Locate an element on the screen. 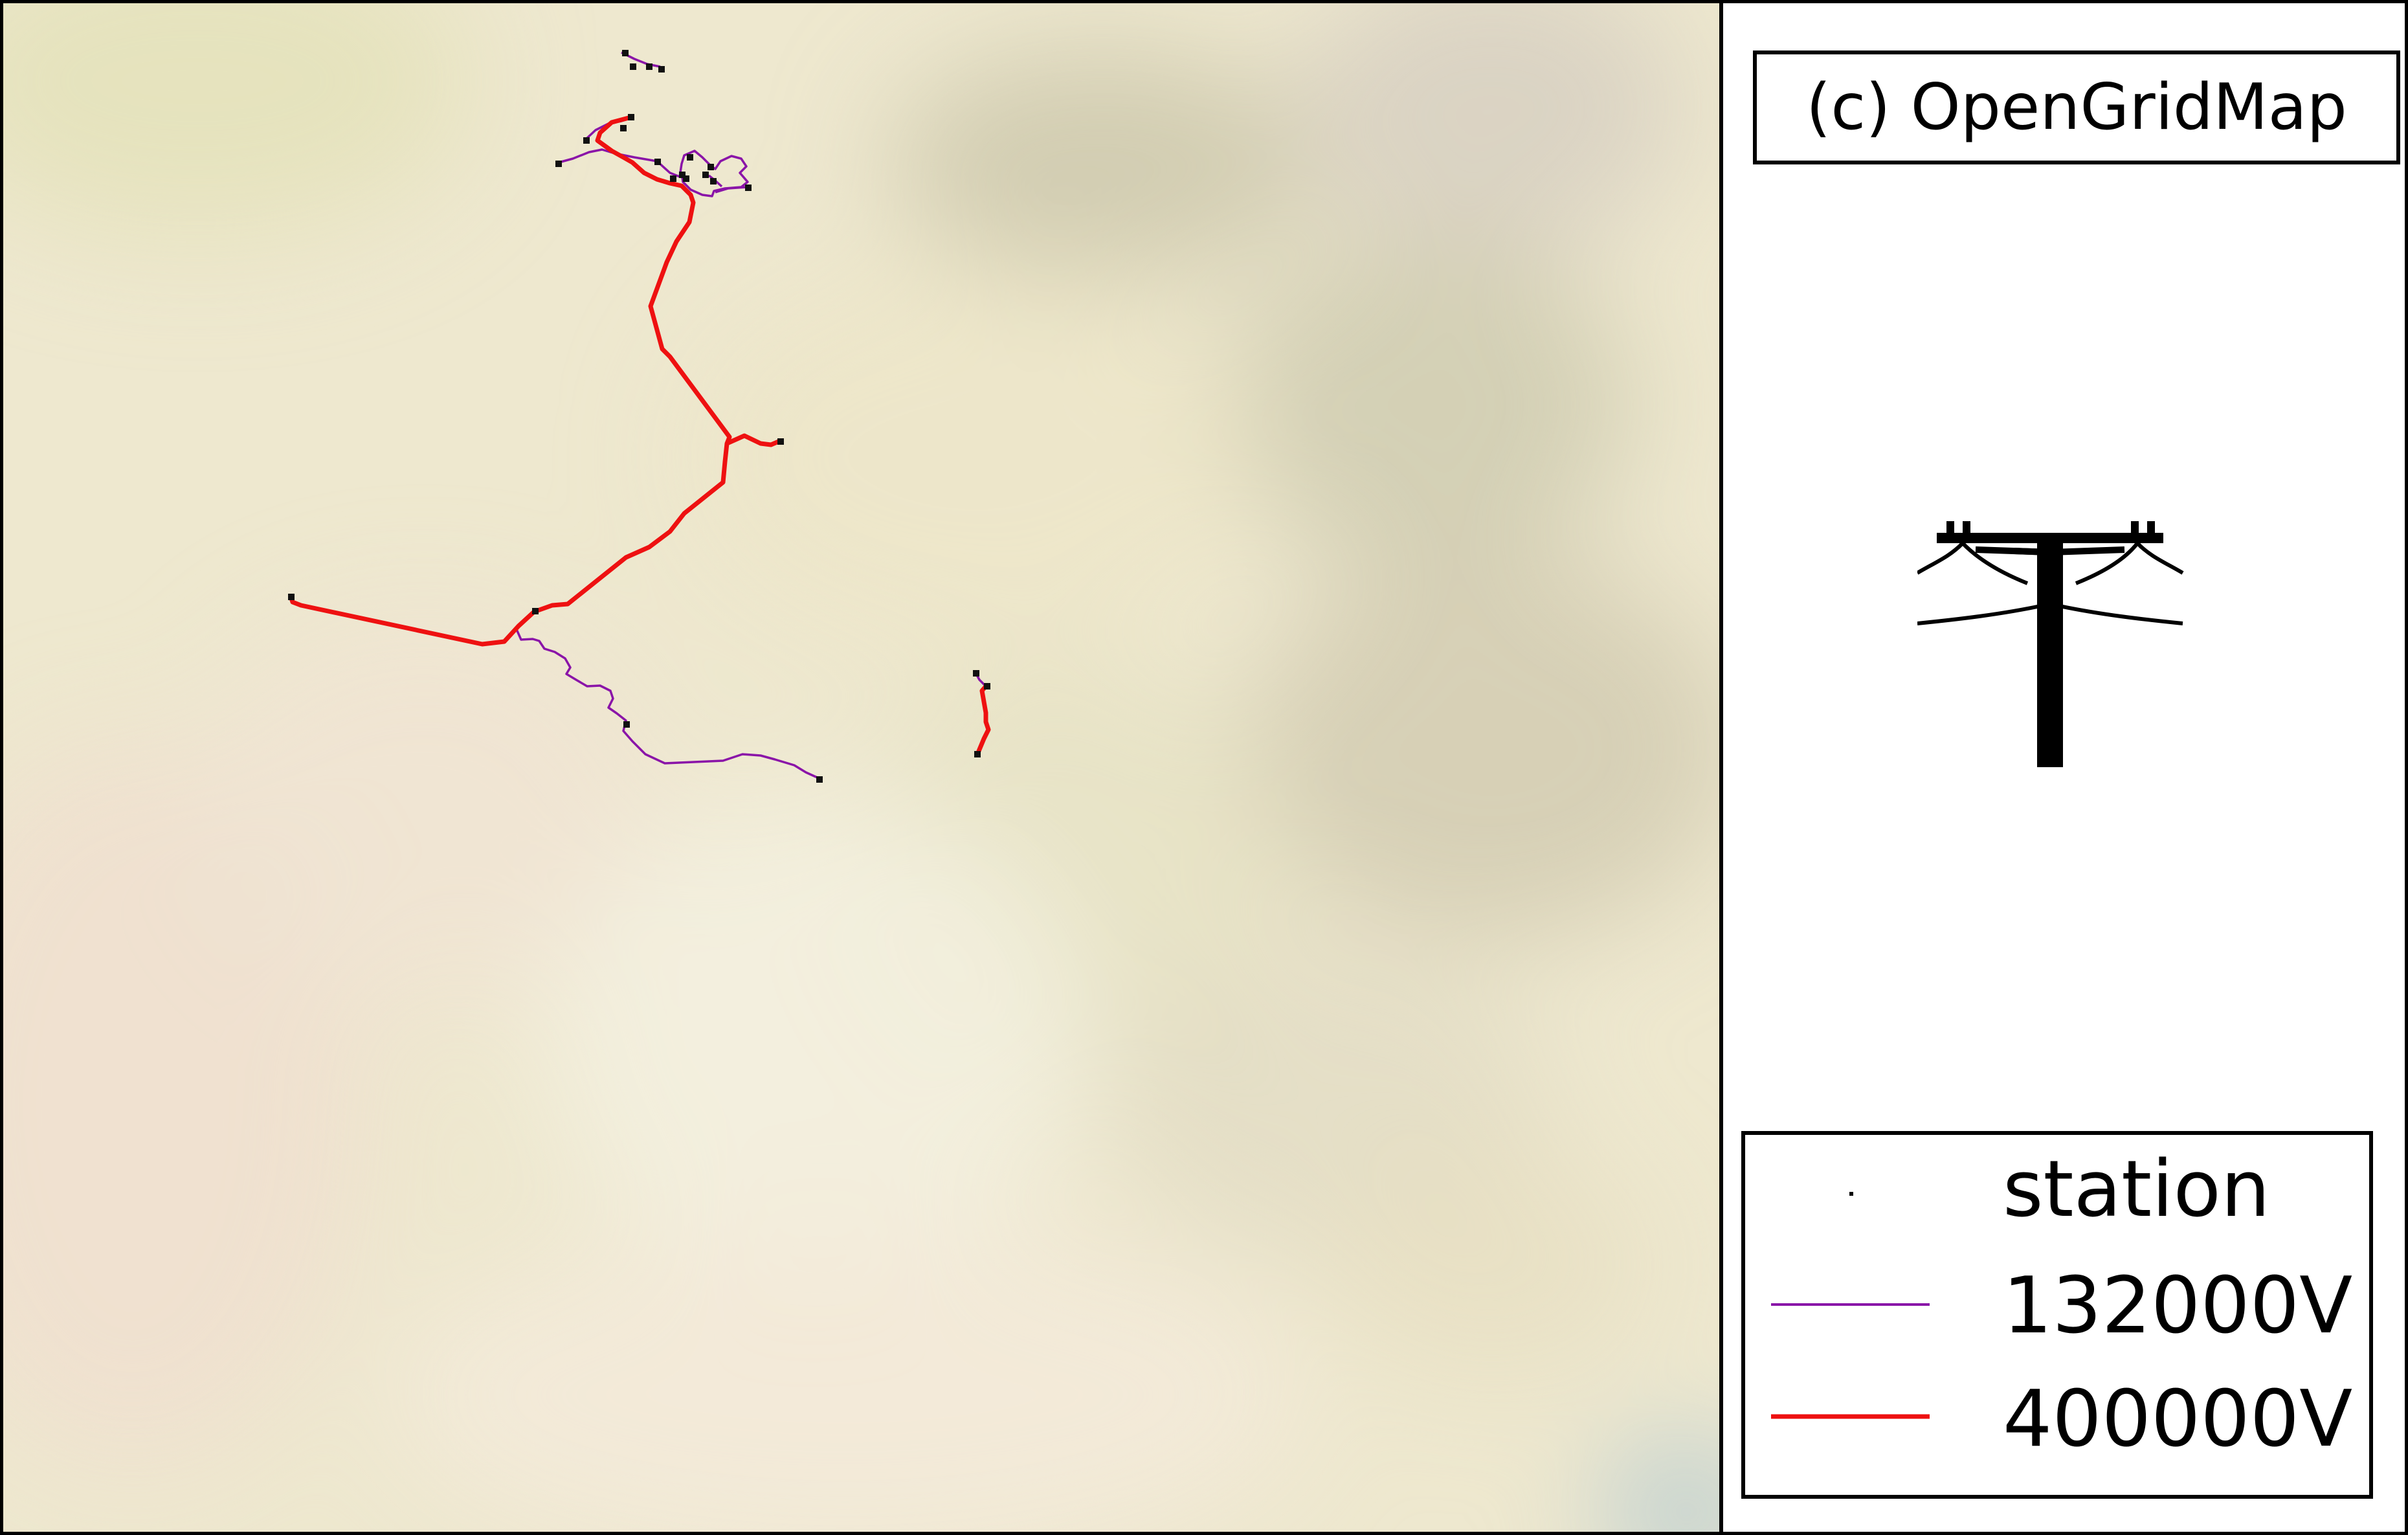 The height and width of the screenshot is (1535, 2408). station-marker-swatch is located at coordinates (1851, 1194).